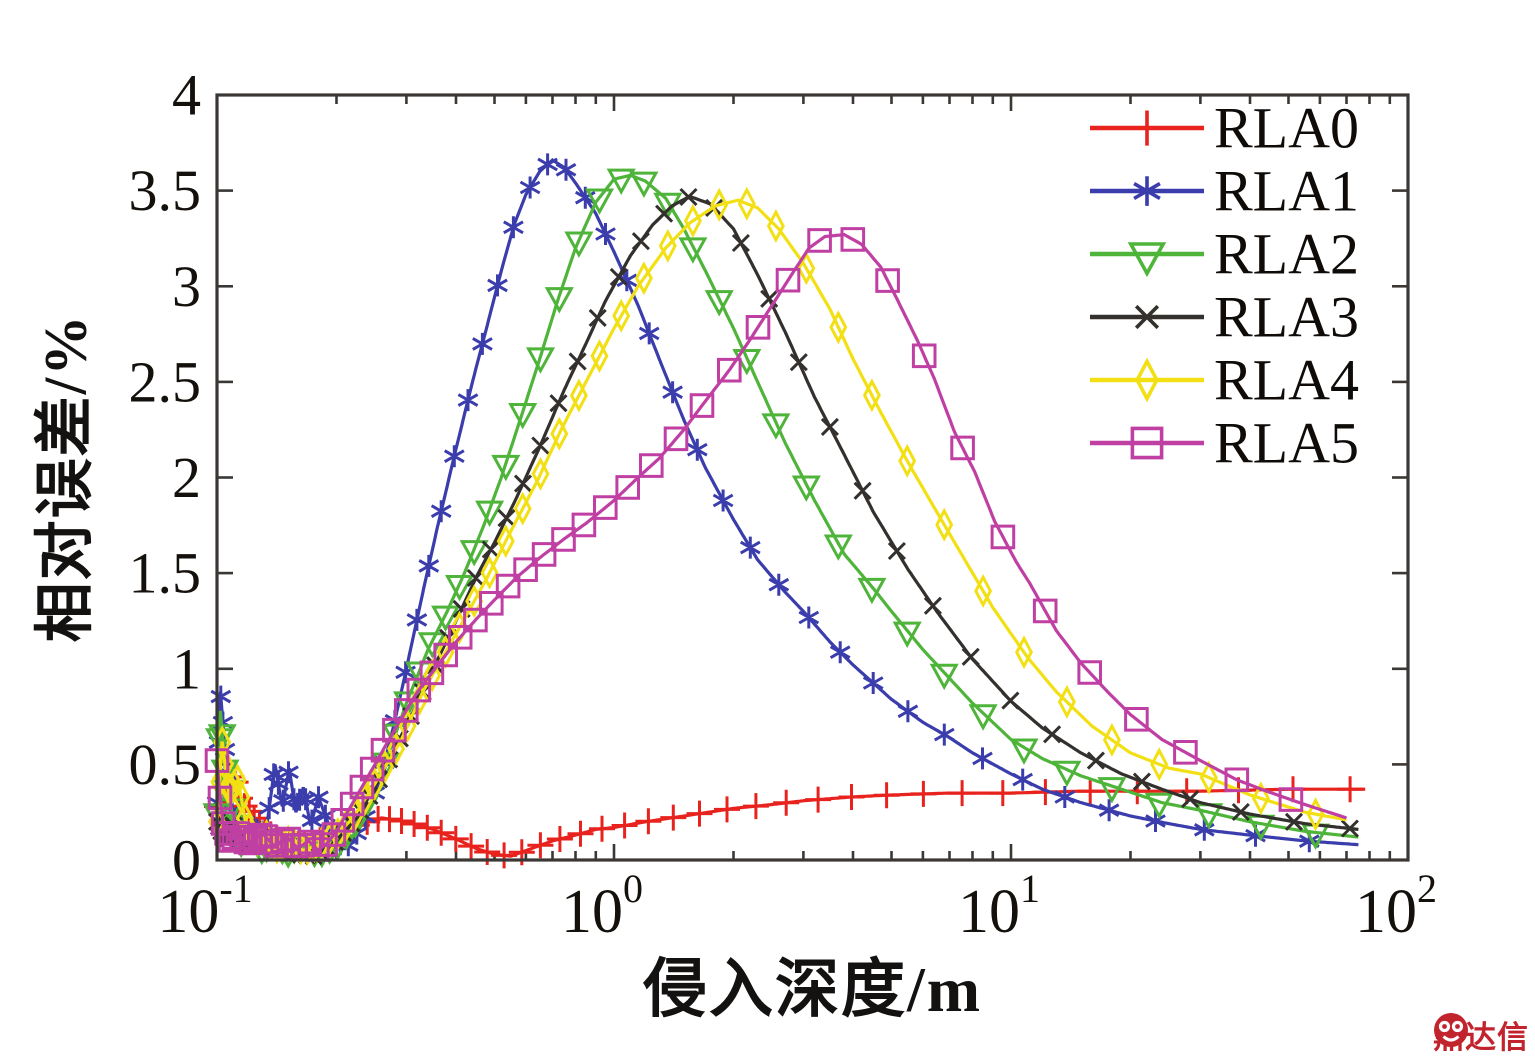  I want to click on y-tick-label-0: 0, so click(186, 860).